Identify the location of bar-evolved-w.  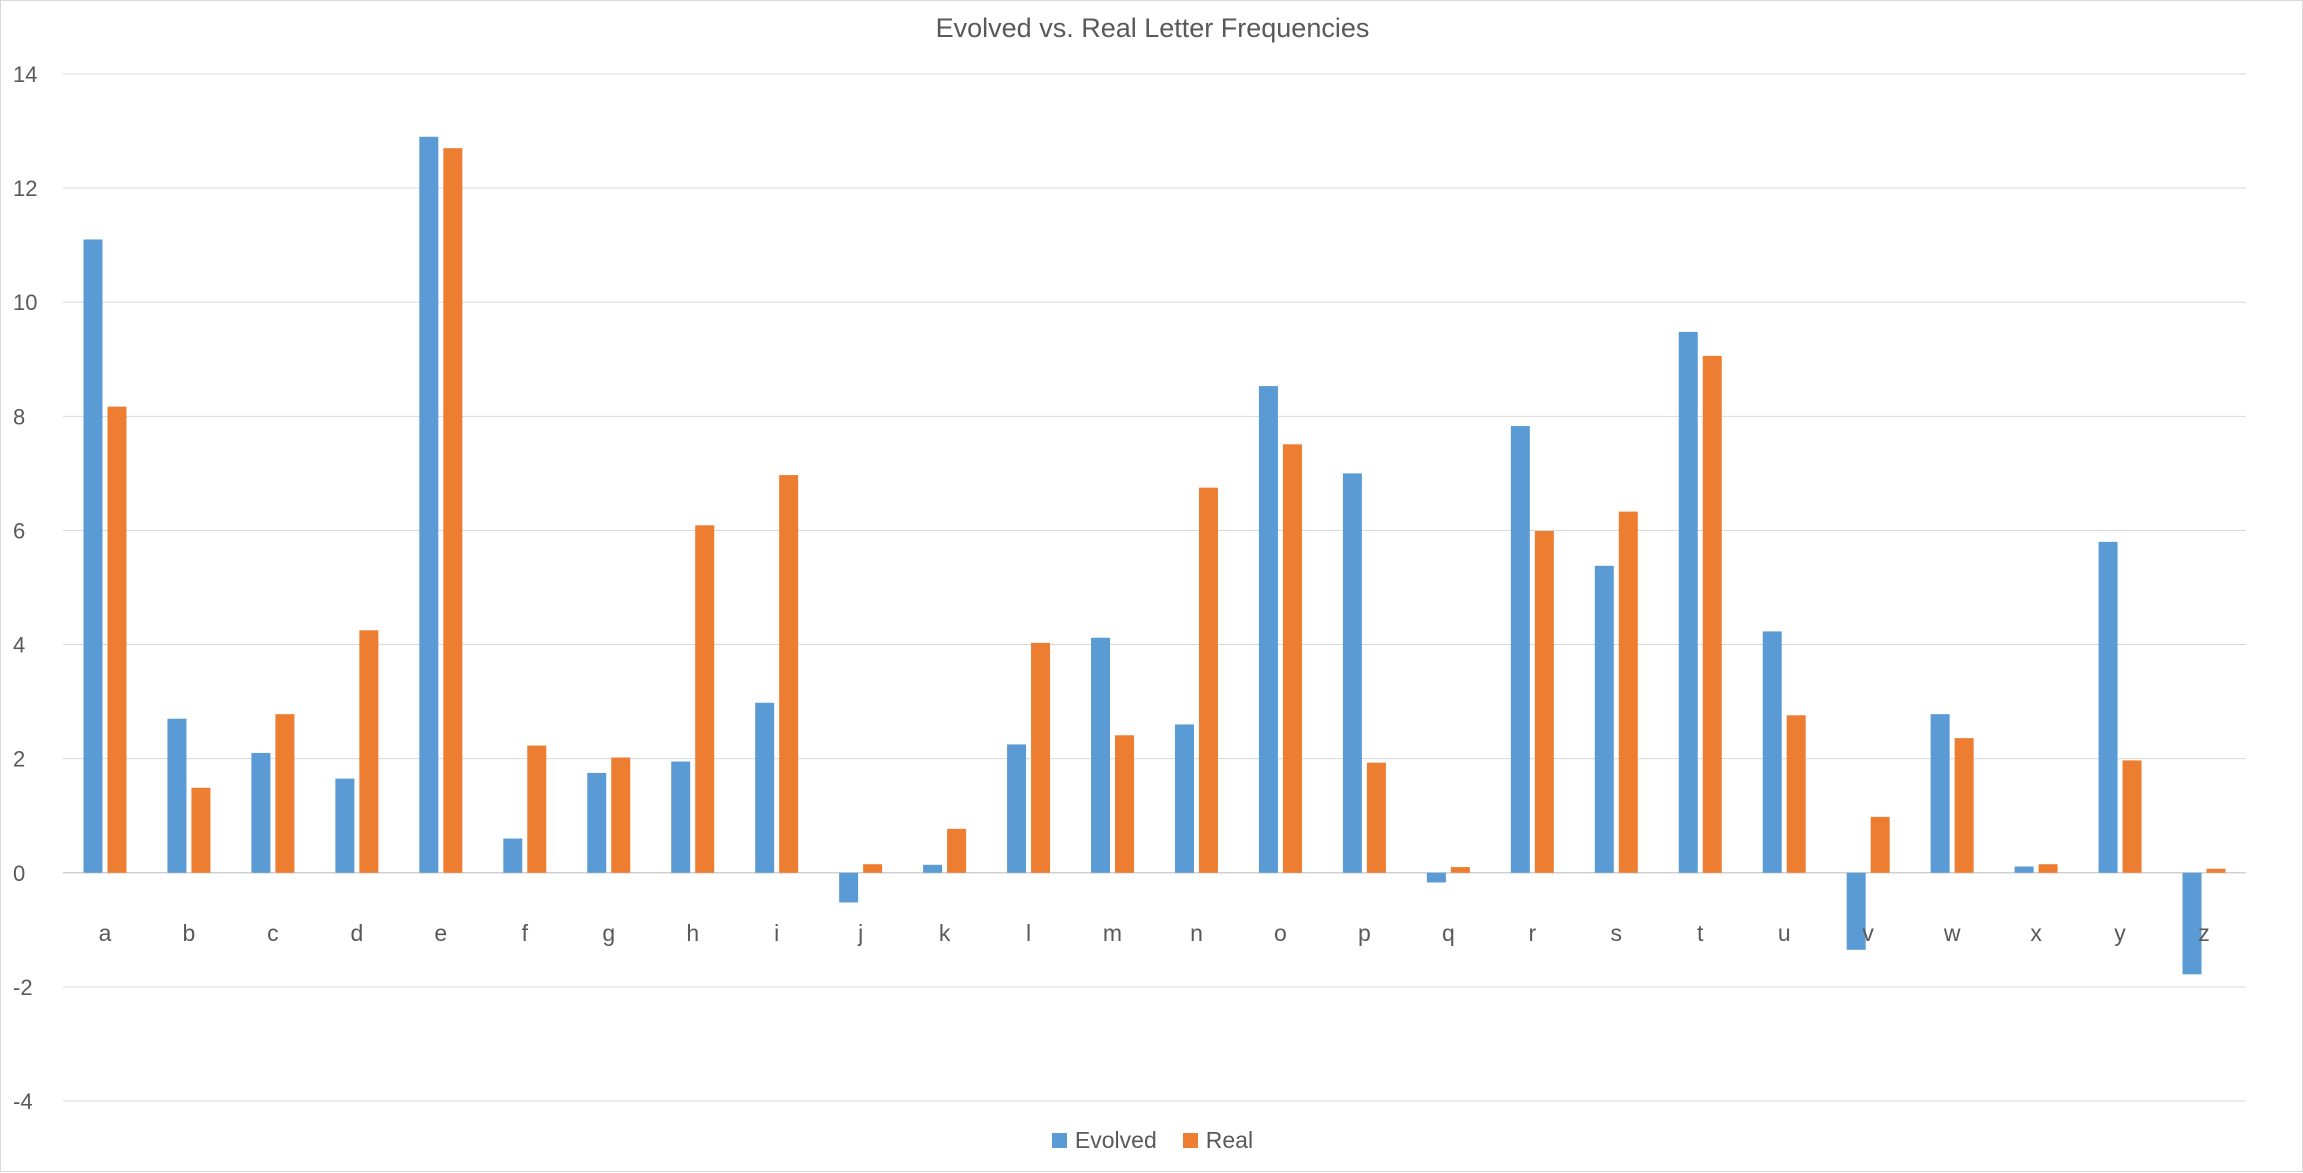
(1940, 793).